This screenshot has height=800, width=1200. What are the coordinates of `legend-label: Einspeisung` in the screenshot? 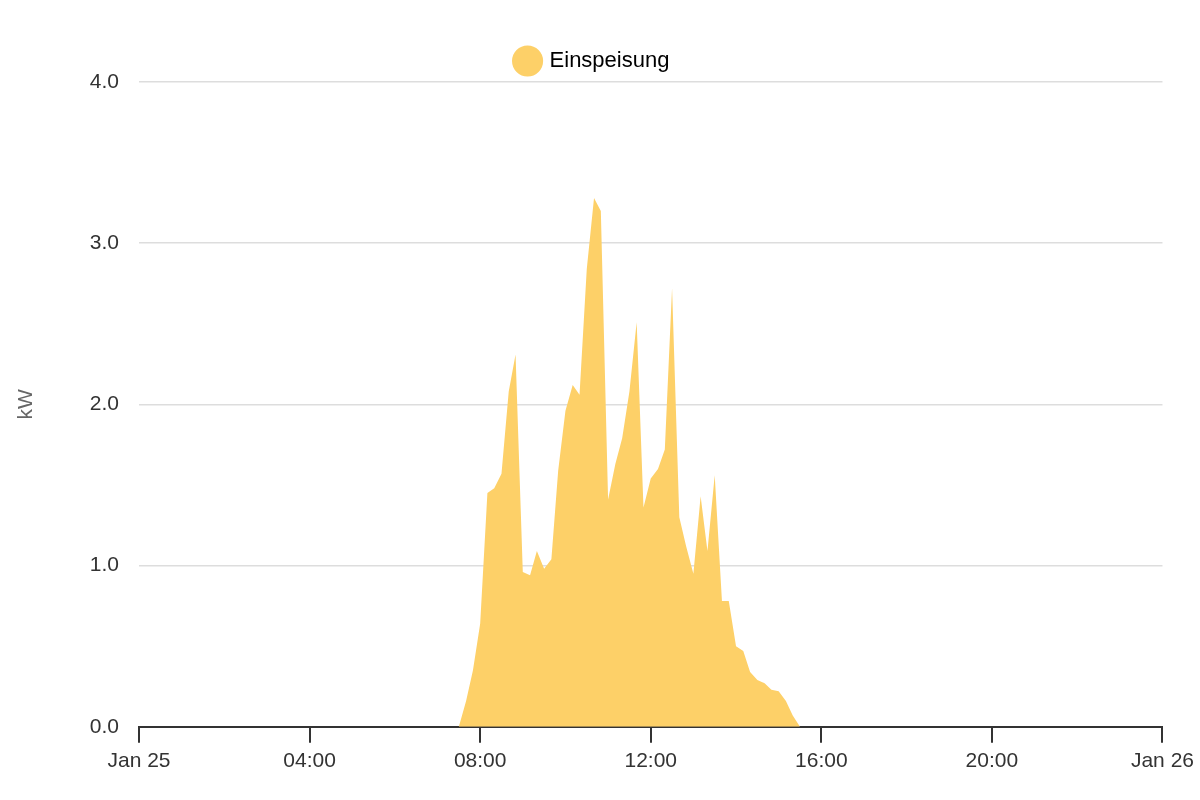 It's located at (609, 60).